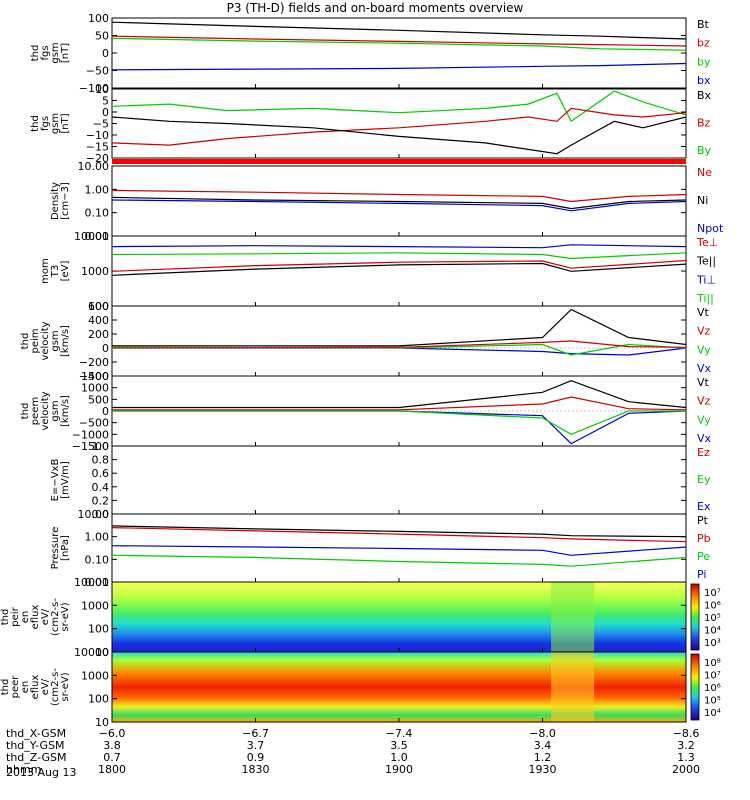 The width and height of the screenshot is (750, 800). Describe the element at coordinates (399, 269) in the screenshot. I see `series-line-Te` at that location.